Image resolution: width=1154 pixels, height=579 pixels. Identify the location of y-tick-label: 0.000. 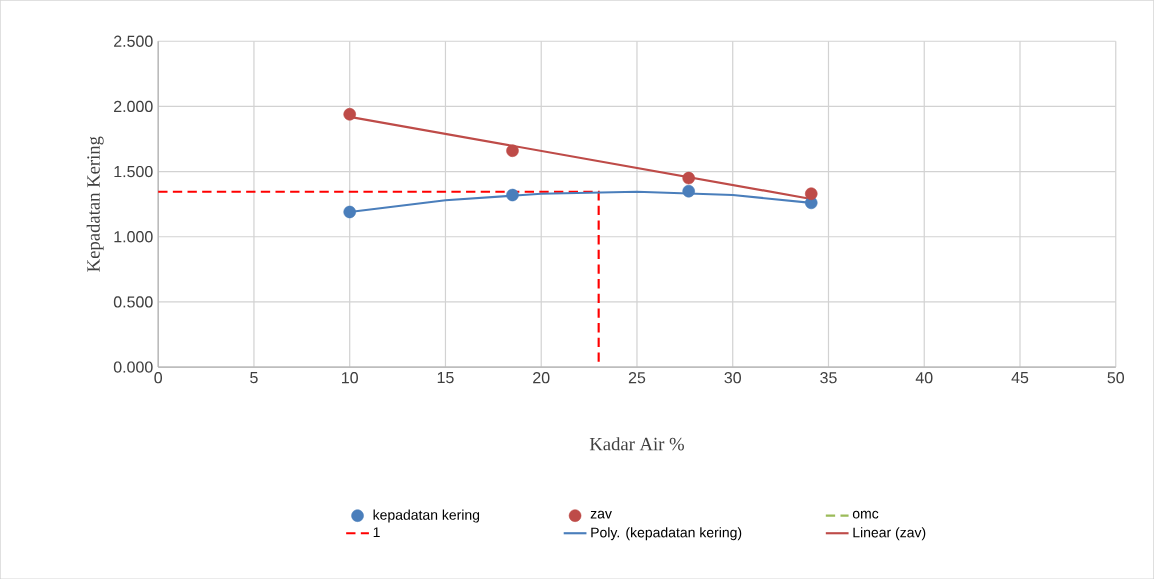
(133, 367).